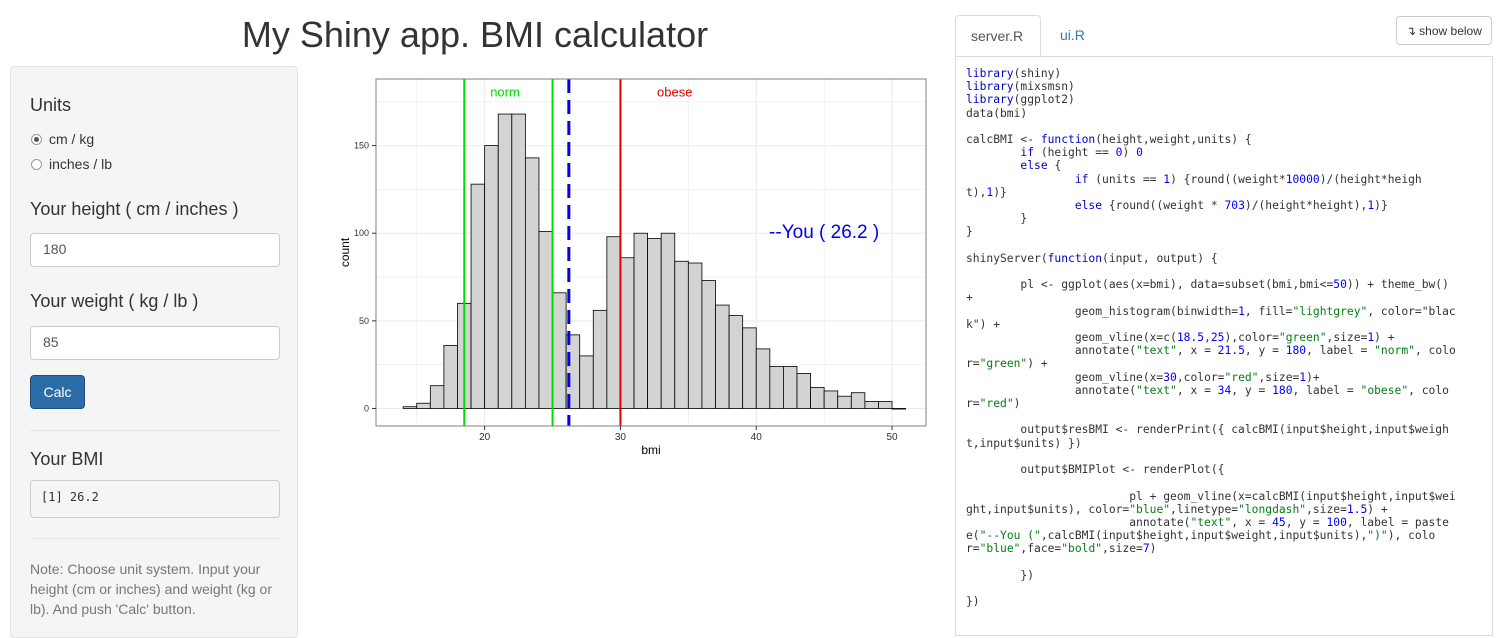  Describe the element at coordinates (674, 91) in the screenshot. I see `chart-annotation: obese` at that location.